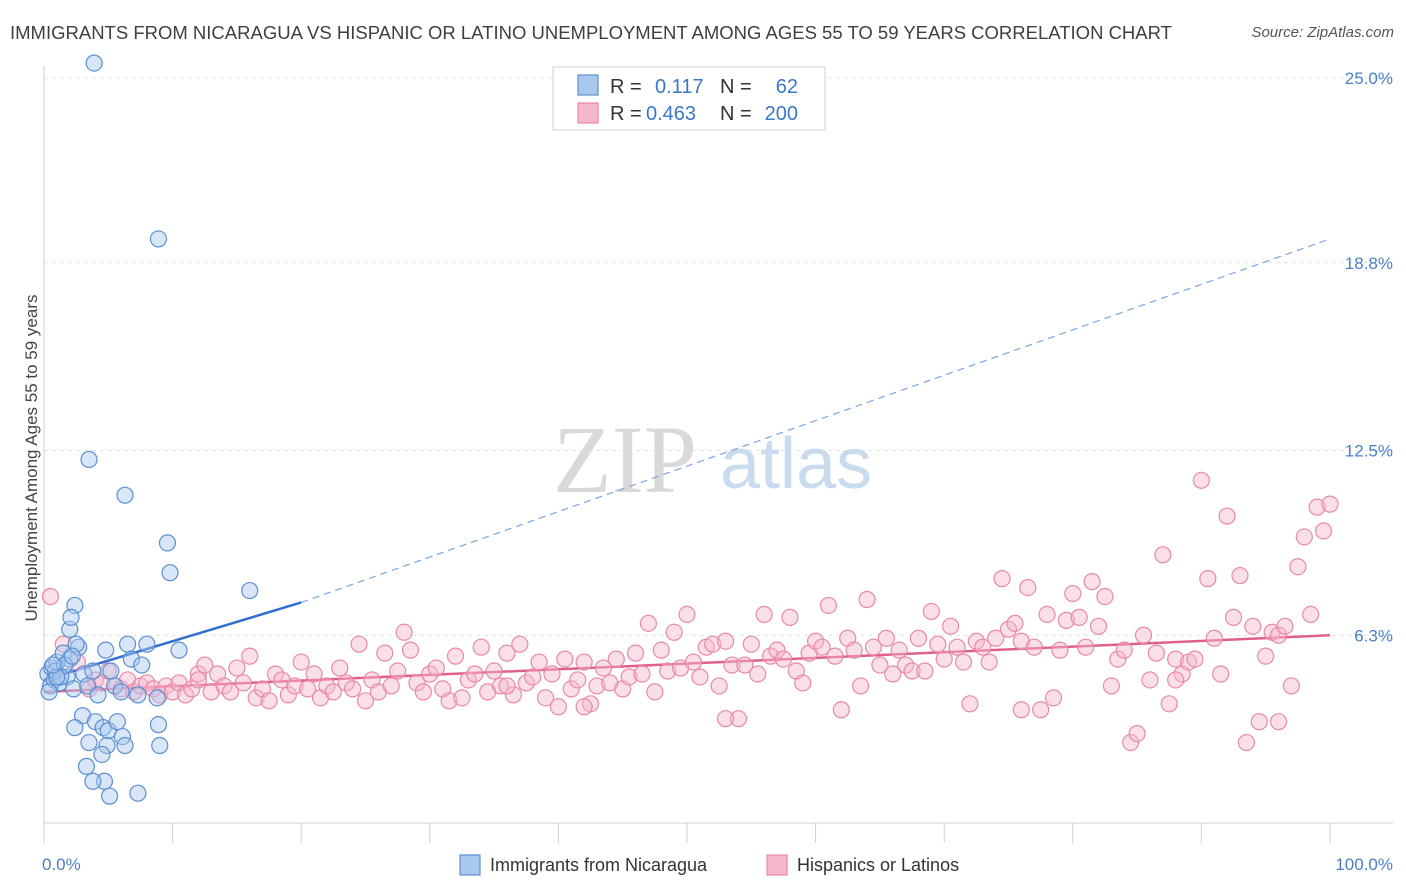  I want to click on stats-n-value: 62, so click(787, 87).